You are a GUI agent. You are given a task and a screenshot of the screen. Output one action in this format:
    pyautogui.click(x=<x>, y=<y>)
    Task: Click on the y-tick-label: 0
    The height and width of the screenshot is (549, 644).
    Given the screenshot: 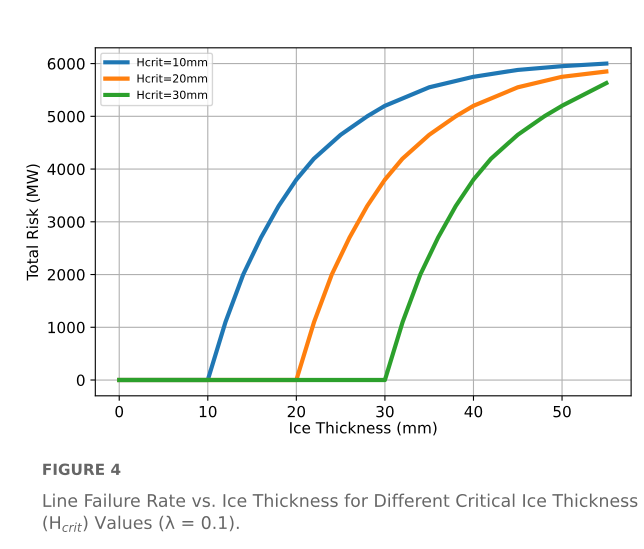 What is the action you would take?
    pyautogui.click(x=80, y=380)
    